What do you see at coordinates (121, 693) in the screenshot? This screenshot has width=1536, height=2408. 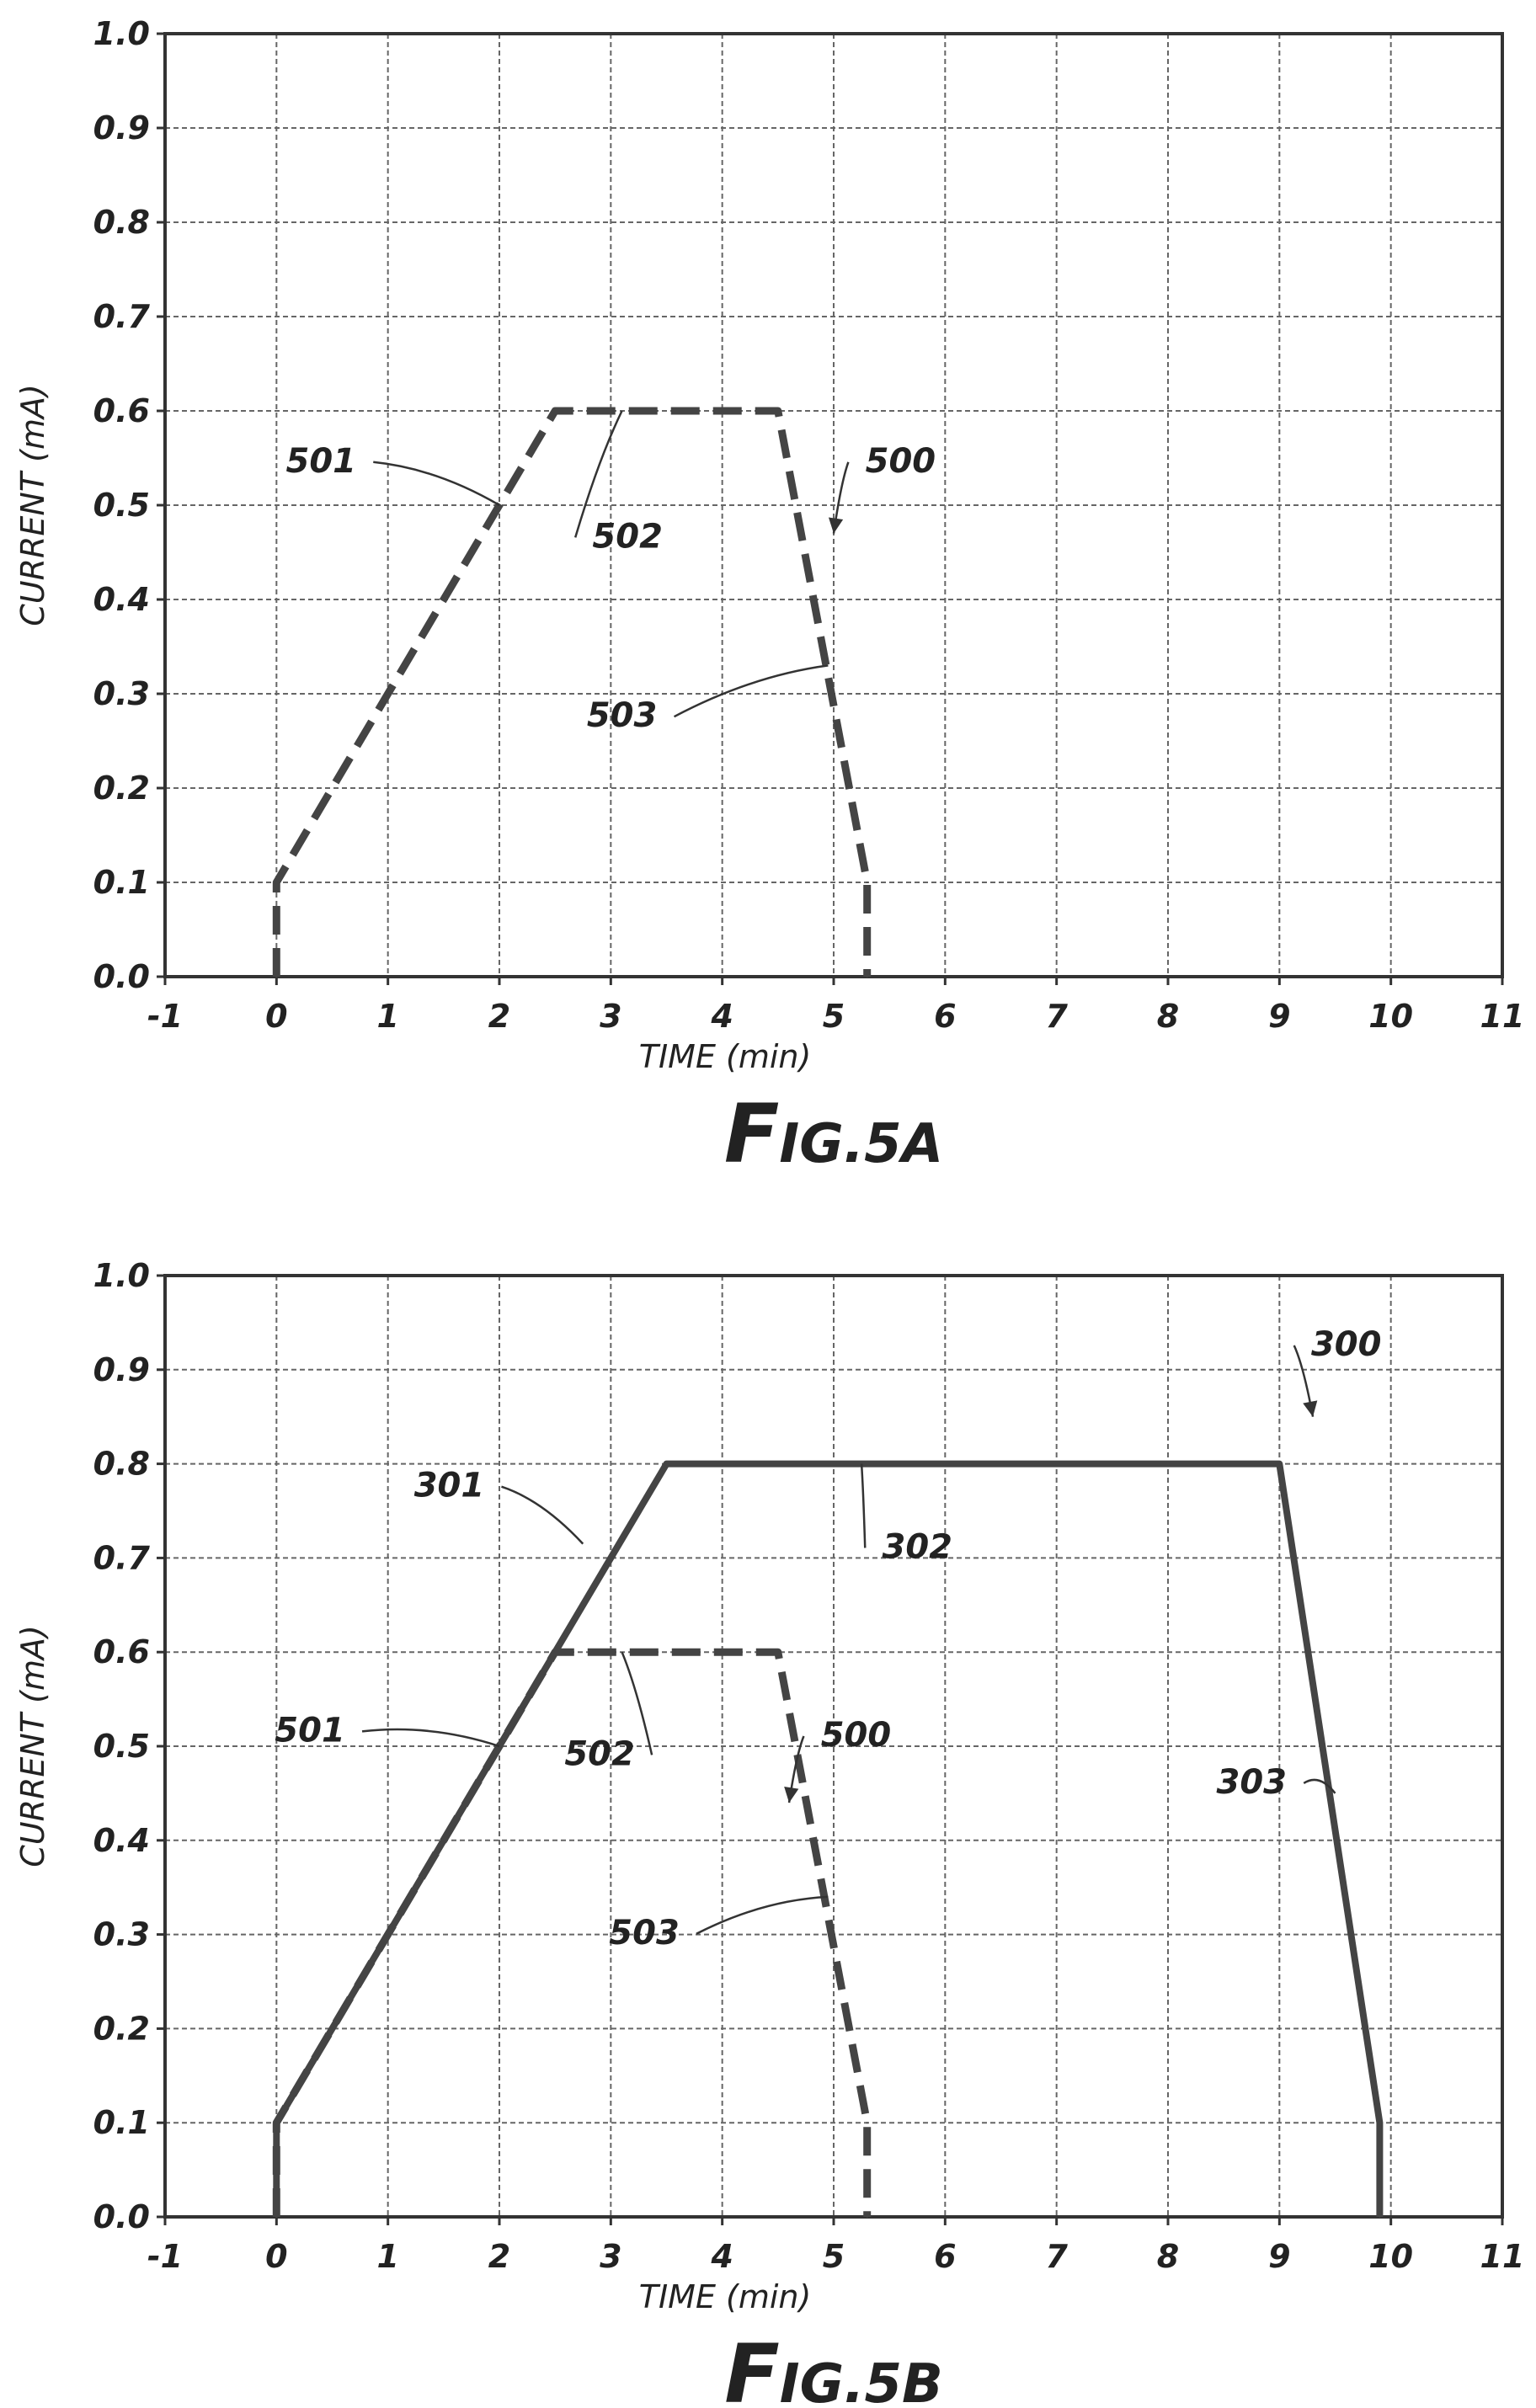 I see `y-tick-label: 0.3` at bounding box center [121, 693].